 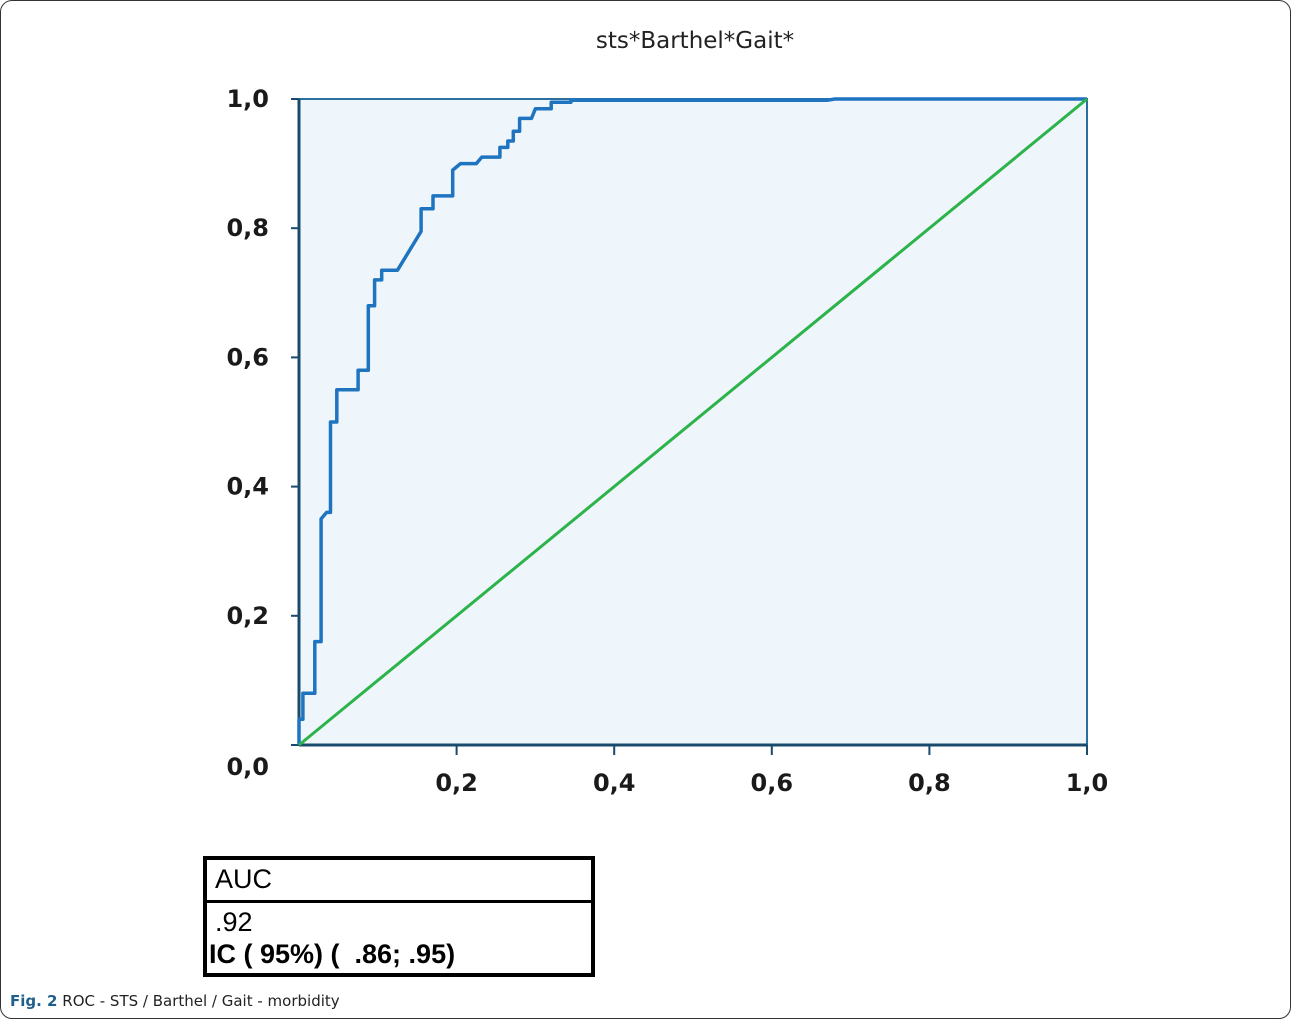 What do you see at coordinates (929, 783) in the screenshot?
I see `x-tick-label: 0,8` at bounding box center [929, 783].